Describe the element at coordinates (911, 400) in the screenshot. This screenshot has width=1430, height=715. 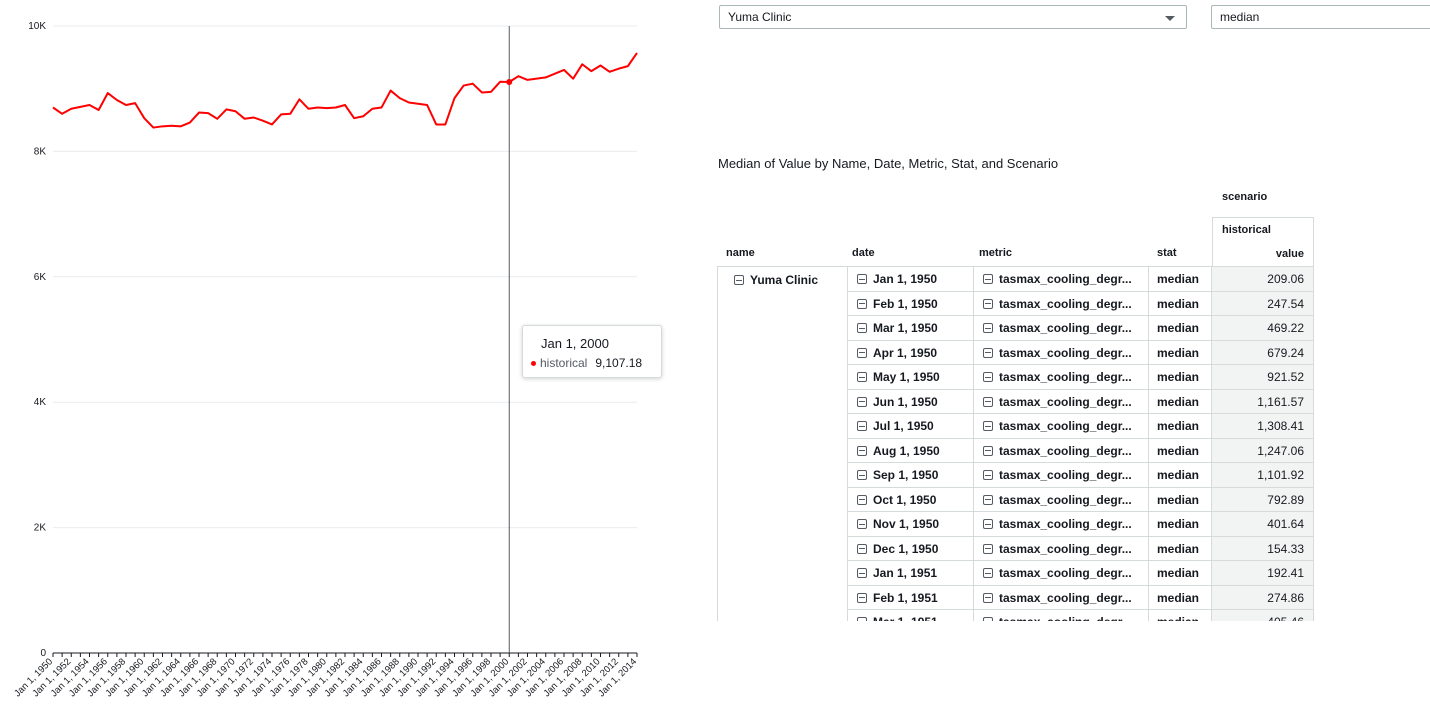
I see `date-cell: Jun 1, 1950` at that location.